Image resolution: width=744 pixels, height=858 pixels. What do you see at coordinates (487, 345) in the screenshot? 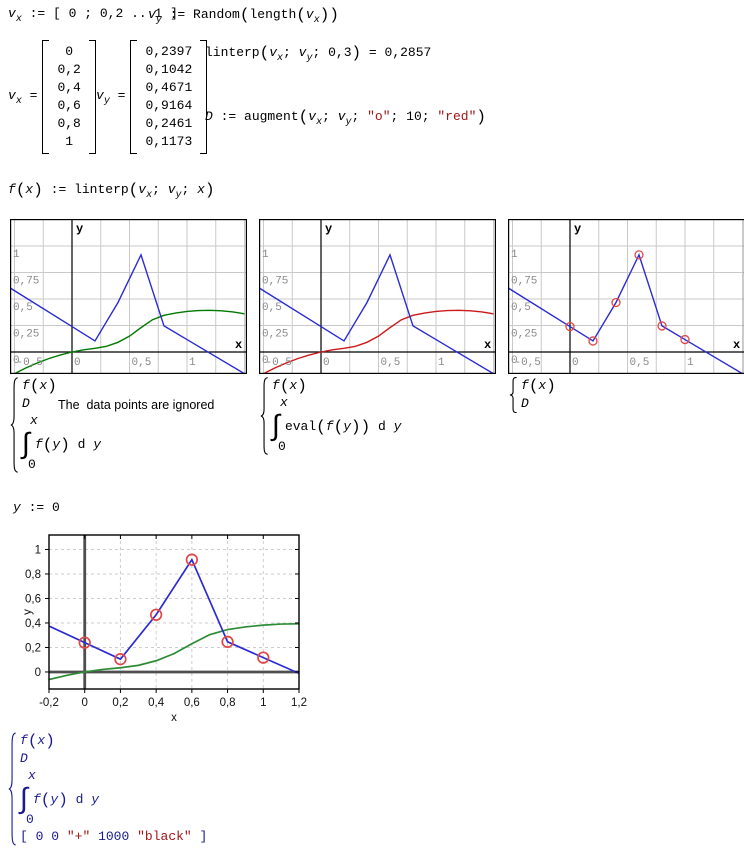
I see `x-axis-label: x` at bounding box center [487, 345].